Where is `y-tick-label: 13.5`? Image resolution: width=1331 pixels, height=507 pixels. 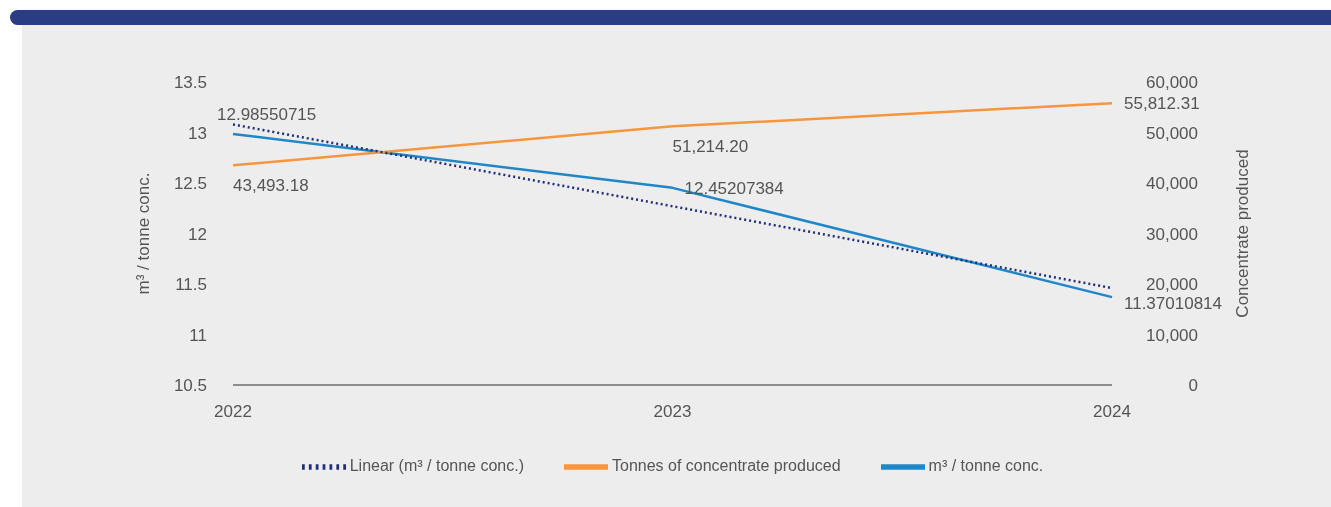
y-tick-label: 13.5 is located at coordinates (190, 83).